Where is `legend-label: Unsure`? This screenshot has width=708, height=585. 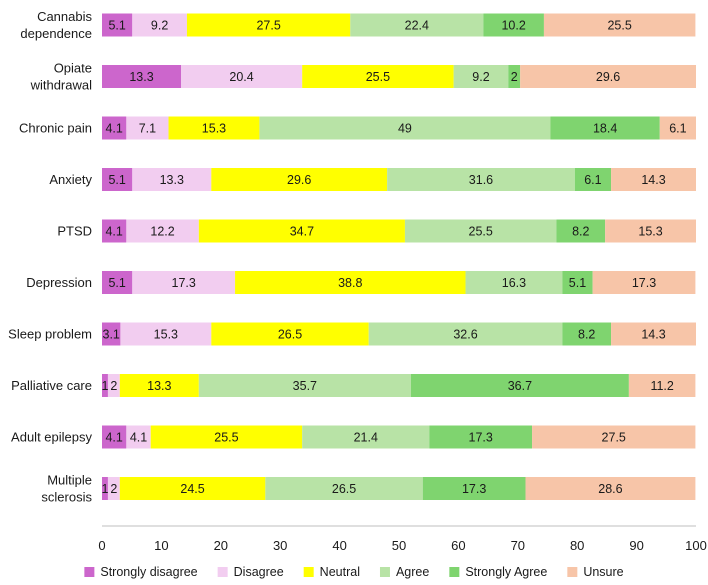
legend-label: Unsure is located at coordinates (603, 572).